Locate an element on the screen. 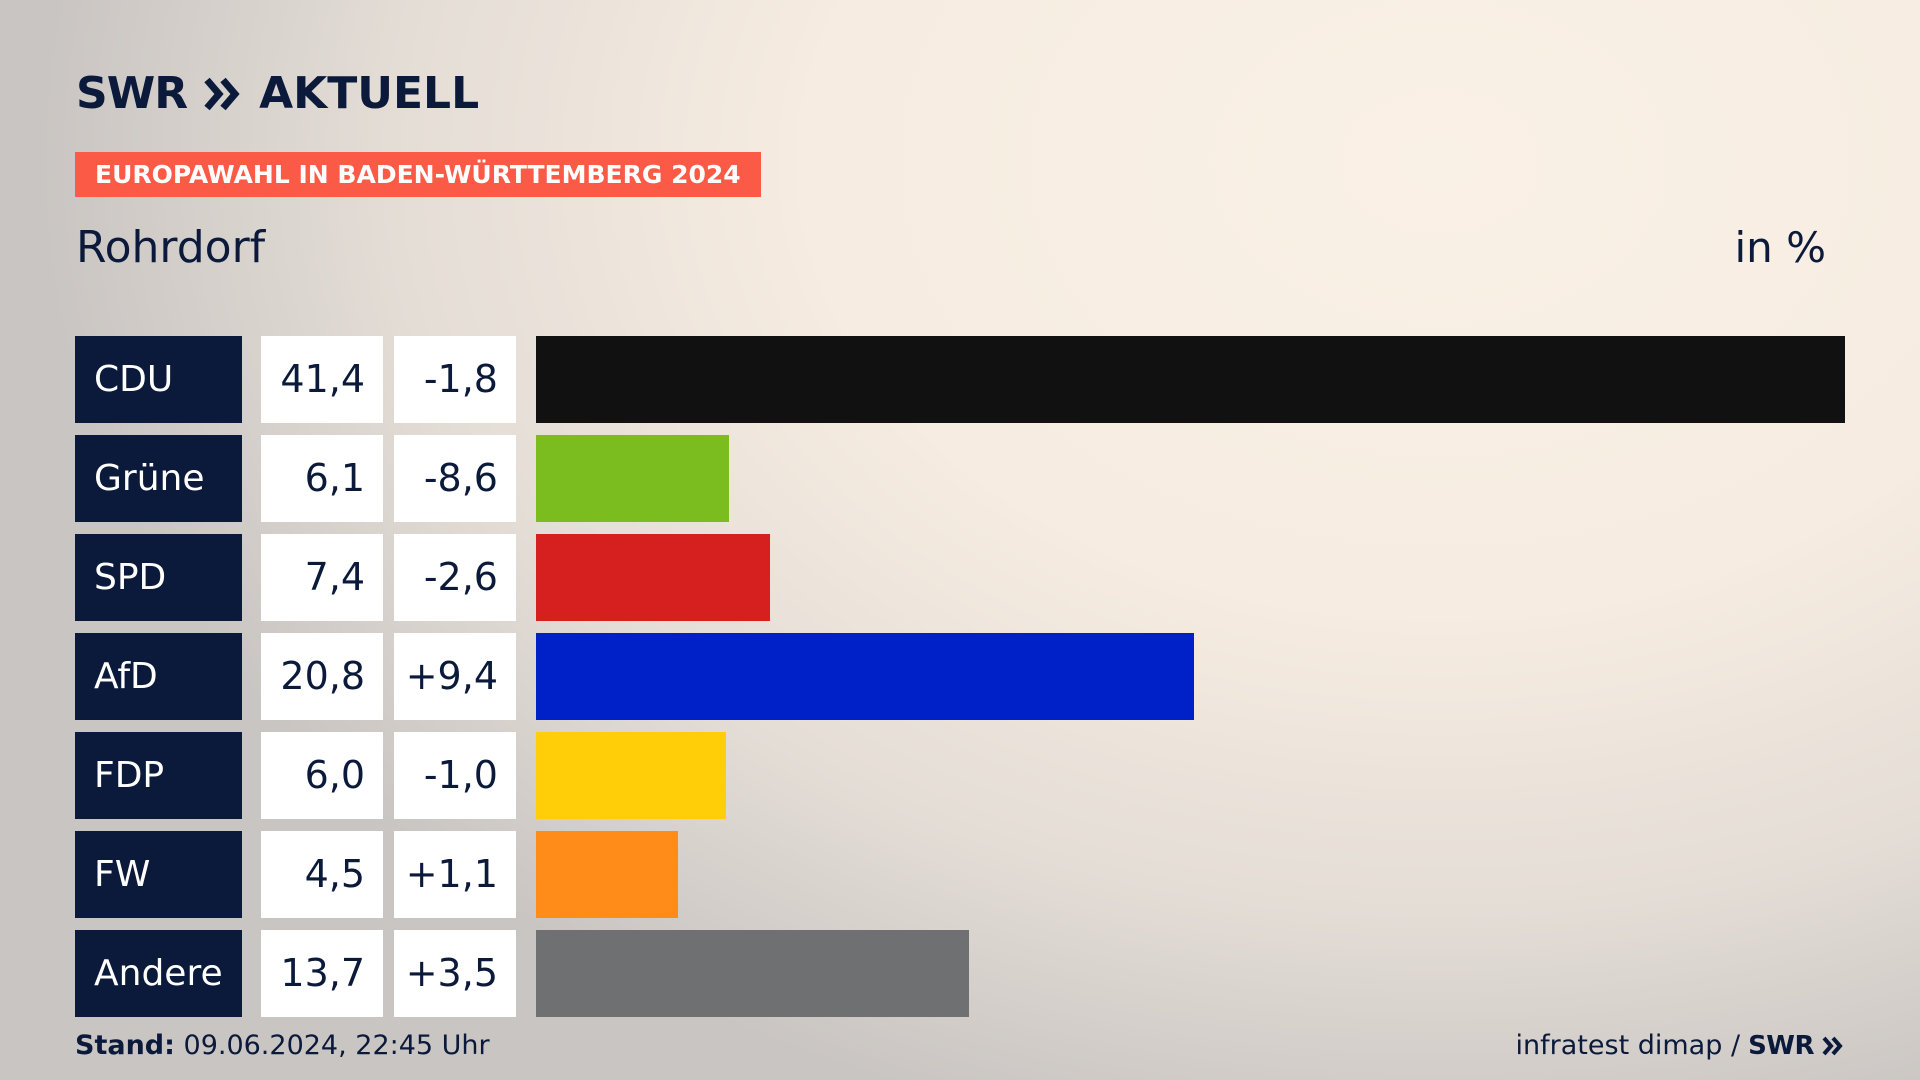 The height and width of the screenshot is (1080, 1920). party-row: FDP 6,0 -1,0 is located at coordinates (960, 775).